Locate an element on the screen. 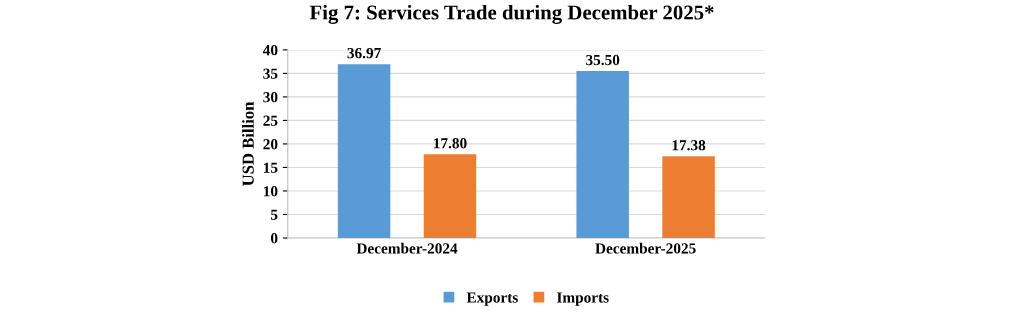 The width and height of the screenshot is (1024, 326). chart-title: Fig 7: Services Trade during December 2025* is located at coordinates (511, 14).